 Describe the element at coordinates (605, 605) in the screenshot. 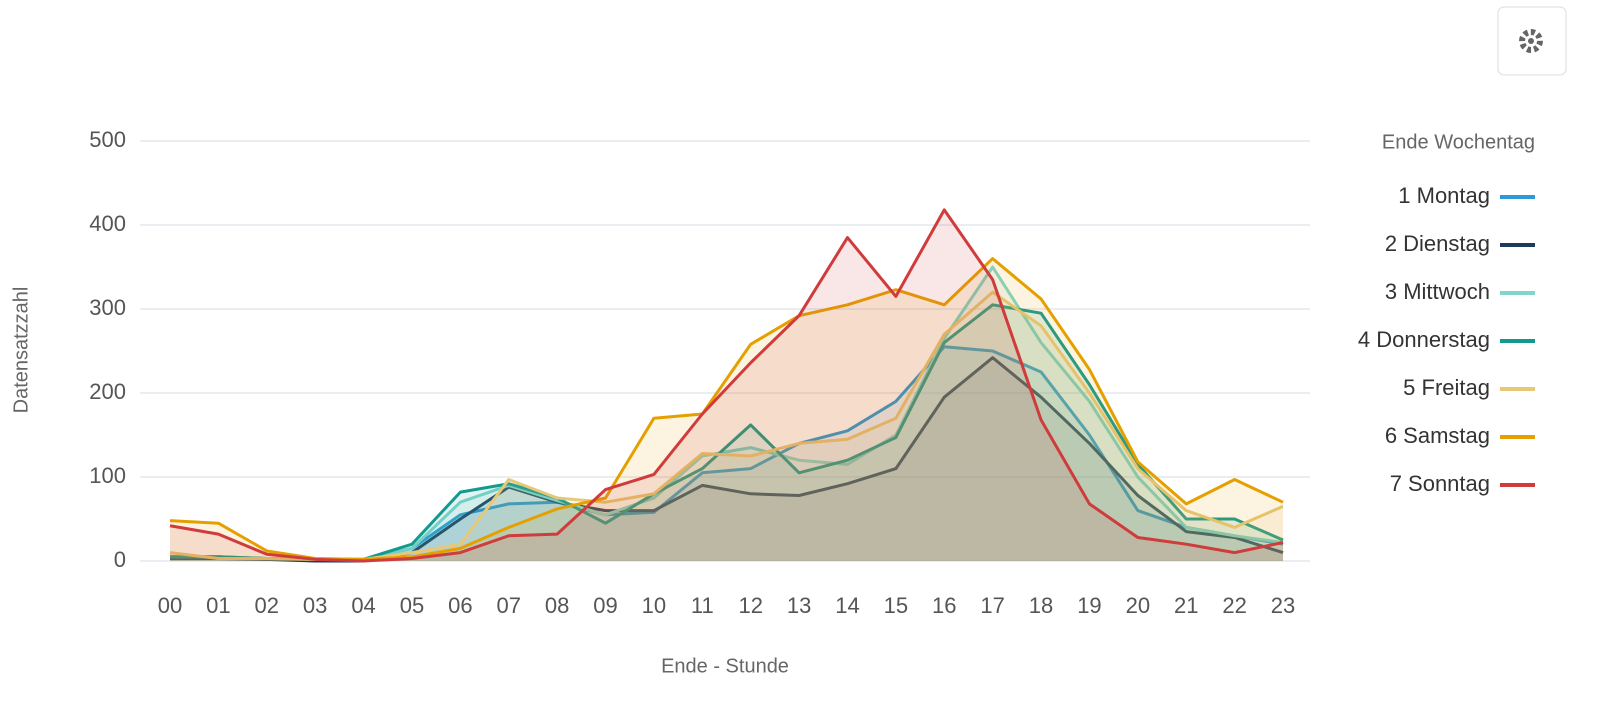

I see `x-tick-label: 09` at that location.